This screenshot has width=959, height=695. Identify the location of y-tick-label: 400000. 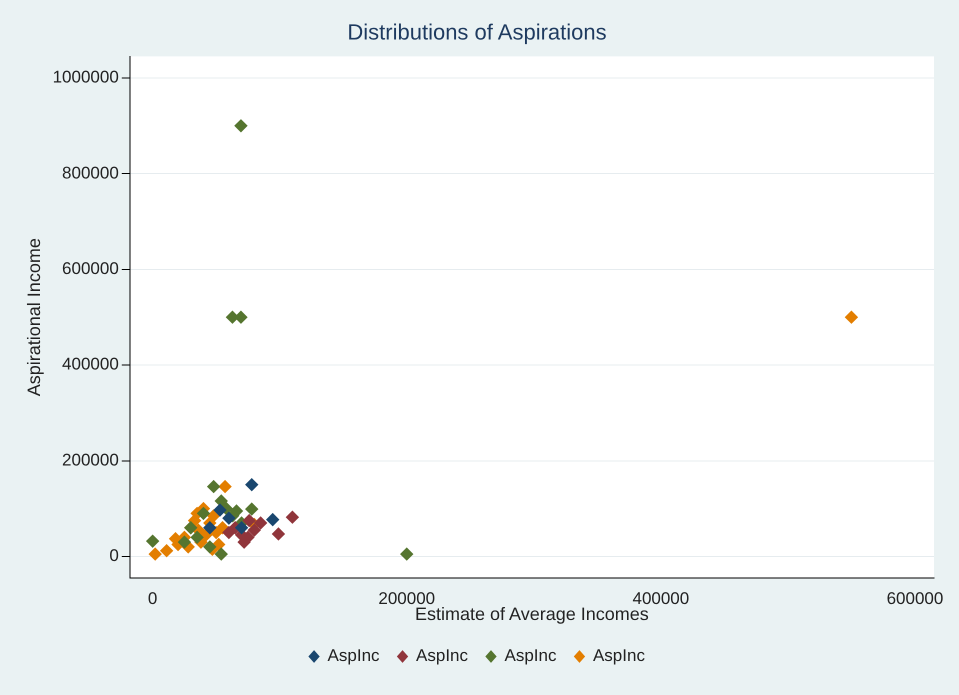
(90, 364).